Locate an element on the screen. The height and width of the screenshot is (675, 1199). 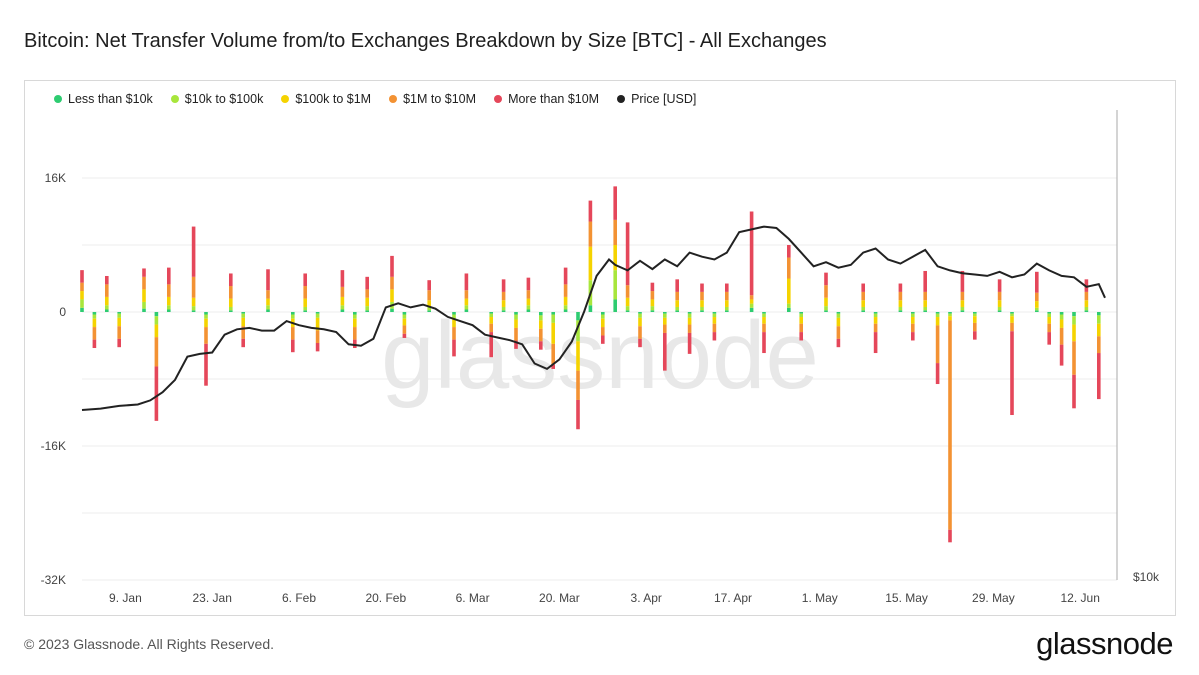
legend-item-10k-100k: $10k to $100k is located at coordinates (216, 99).